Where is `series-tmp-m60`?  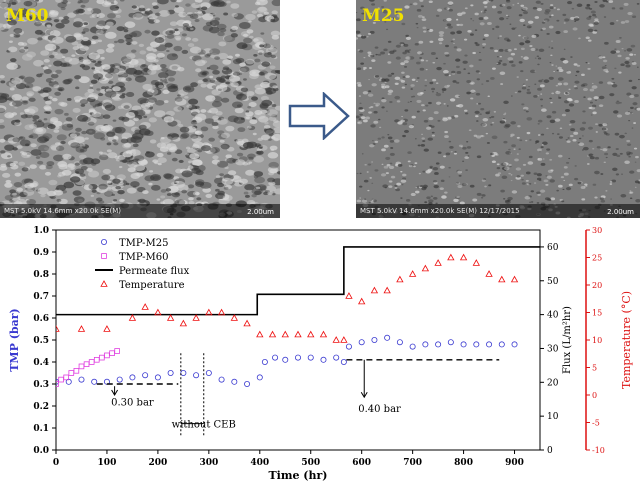 series-tmp-m60 is located at coordinates (88, 367).